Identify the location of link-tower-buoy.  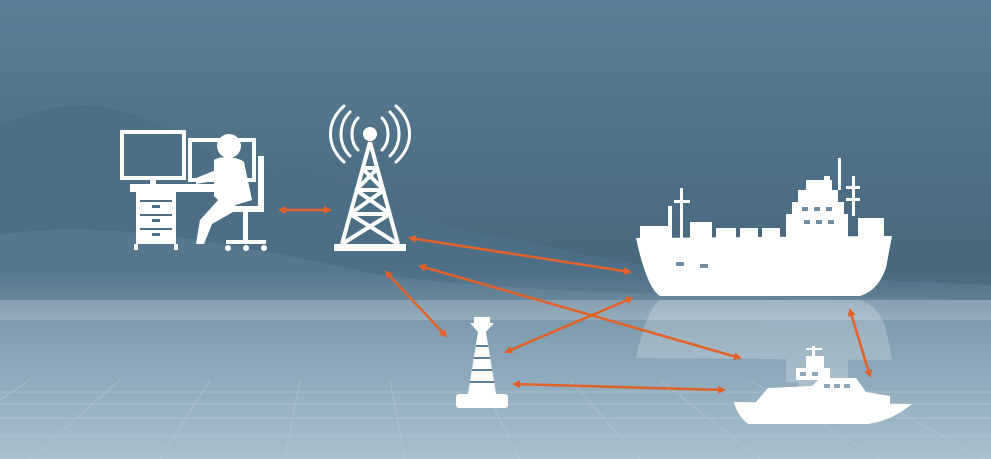
(416, 304).